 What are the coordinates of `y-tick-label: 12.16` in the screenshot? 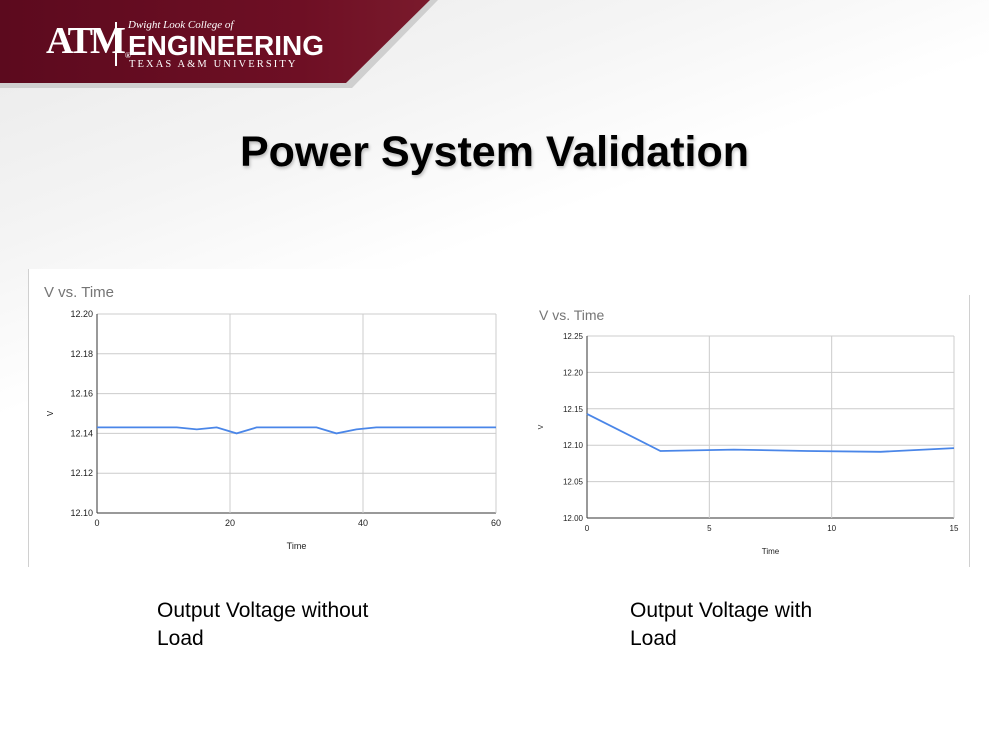 It's located at (81, 394).